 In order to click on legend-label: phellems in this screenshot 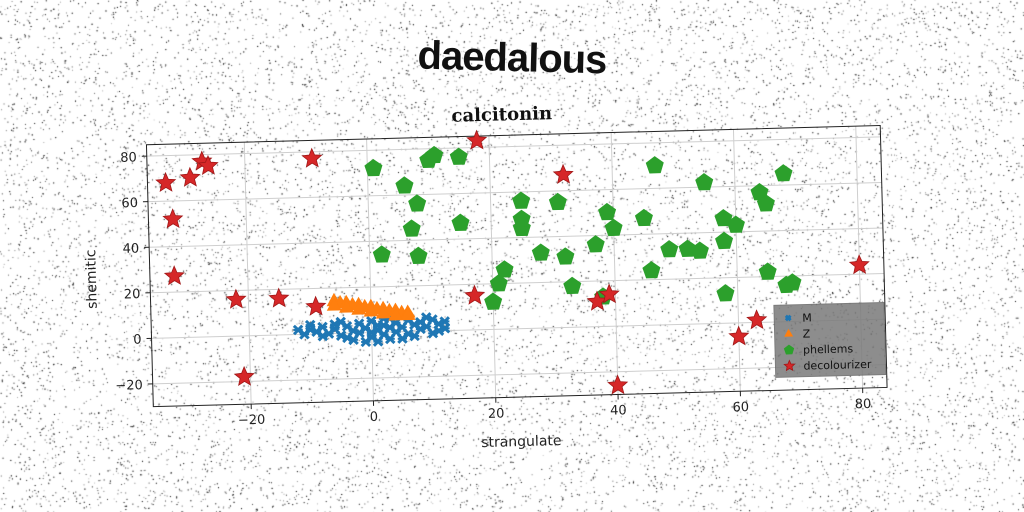, I will do `click(828, 349)`.